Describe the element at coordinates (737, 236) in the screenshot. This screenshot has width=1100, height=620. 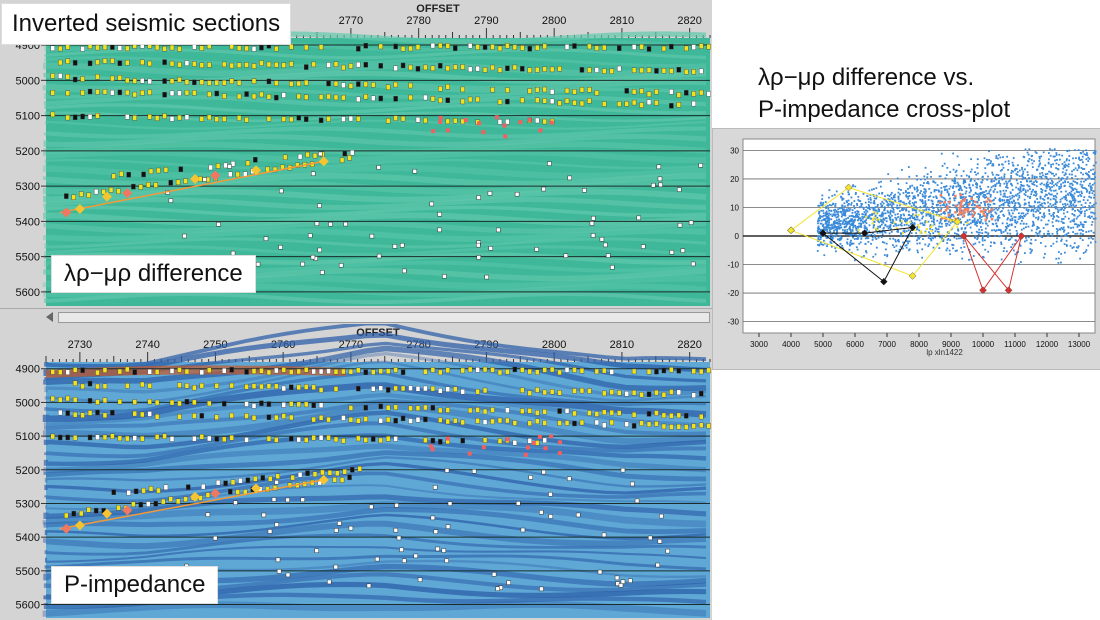
I see `xp-y-tick-label: 0` at that location.